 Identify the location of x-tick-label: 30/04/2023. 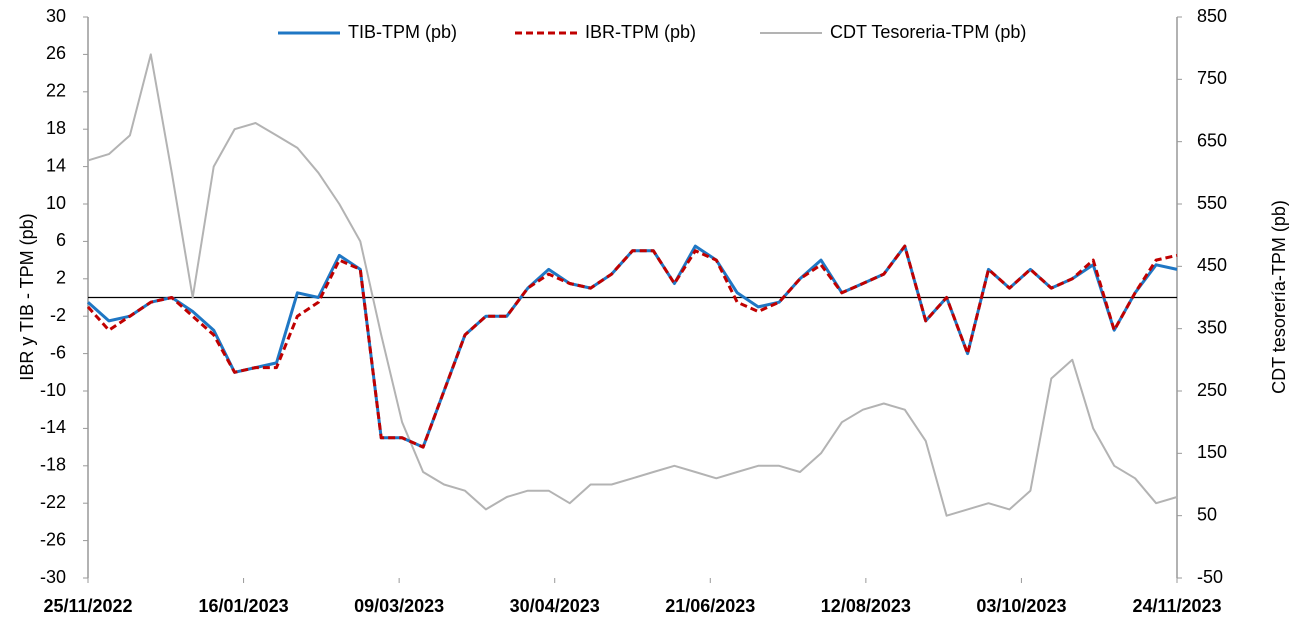
(555, 606).